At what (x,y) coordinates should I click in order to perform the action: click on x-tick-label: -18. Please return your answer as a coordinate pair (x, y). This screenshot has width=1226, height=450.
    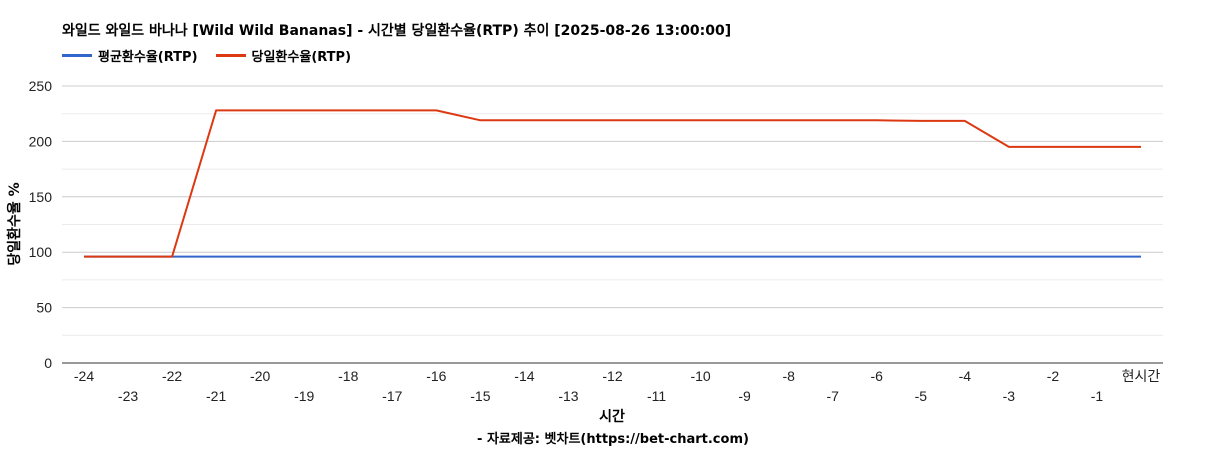
    Looking at the image, I should click on (348, 376).